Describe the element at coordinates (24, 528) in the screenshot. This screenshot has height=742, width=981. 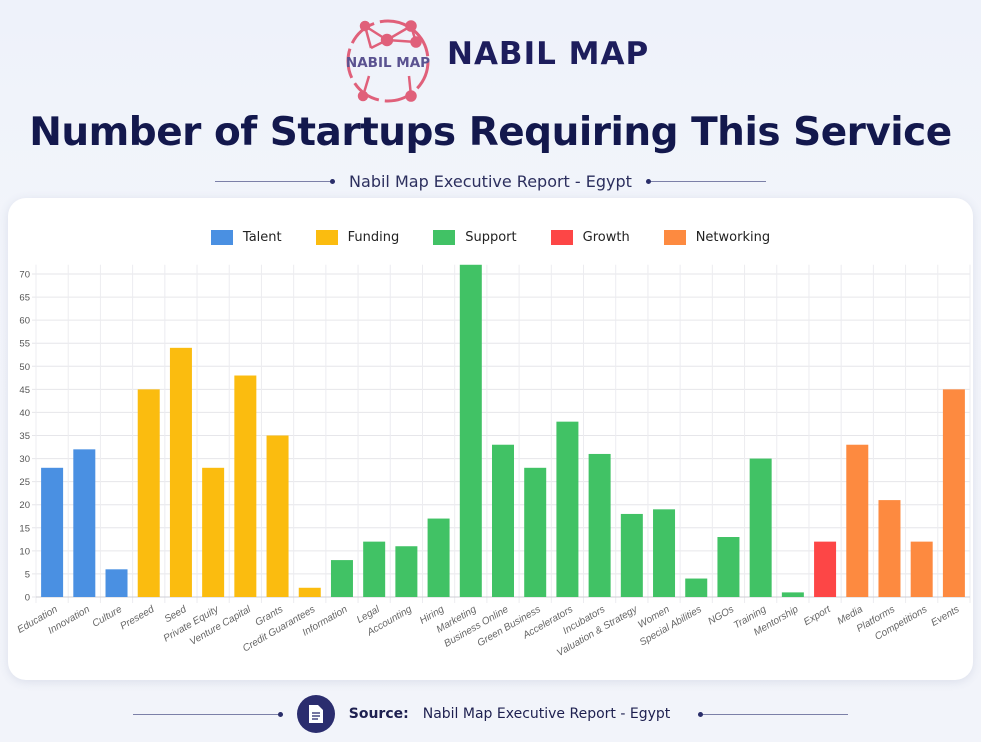
I see `y-tick-label: 15` at that location.